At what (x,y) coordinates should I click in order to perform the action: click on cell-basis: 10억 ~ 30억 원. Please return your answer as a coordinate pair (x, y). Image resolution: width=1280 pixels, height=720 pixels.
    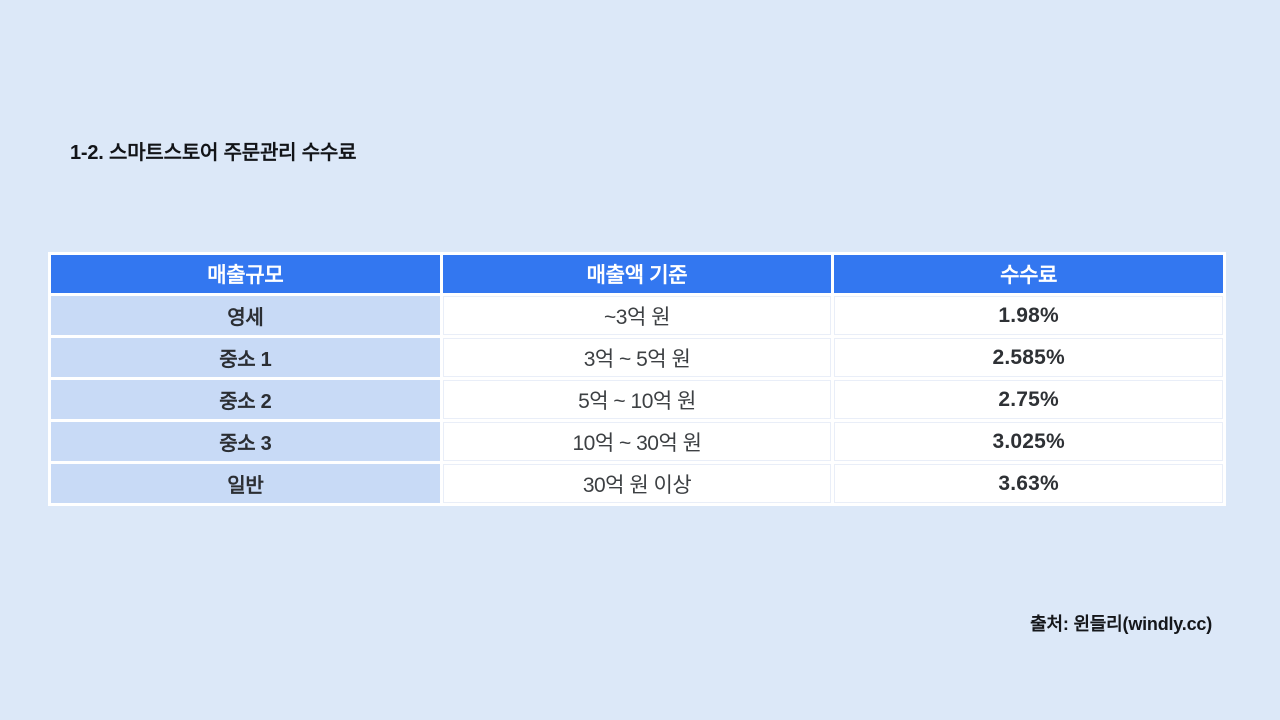
    Looking at the image, I should click on (637, 441).